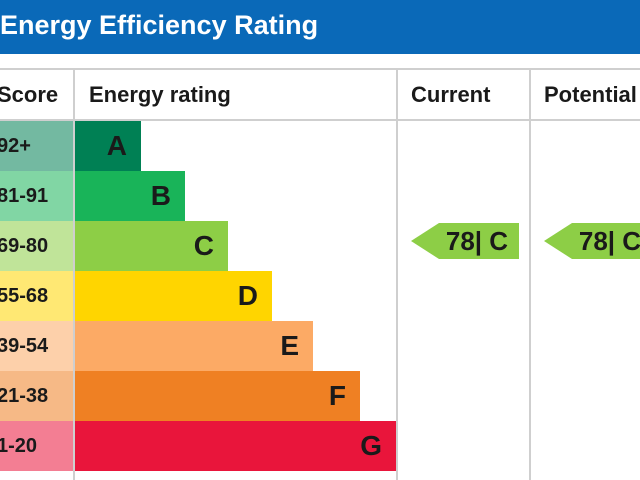 The image size is (640, 480). Describe the element at coordinates (29, 94) in the screenshot. I see `score-header: Score` at that location.